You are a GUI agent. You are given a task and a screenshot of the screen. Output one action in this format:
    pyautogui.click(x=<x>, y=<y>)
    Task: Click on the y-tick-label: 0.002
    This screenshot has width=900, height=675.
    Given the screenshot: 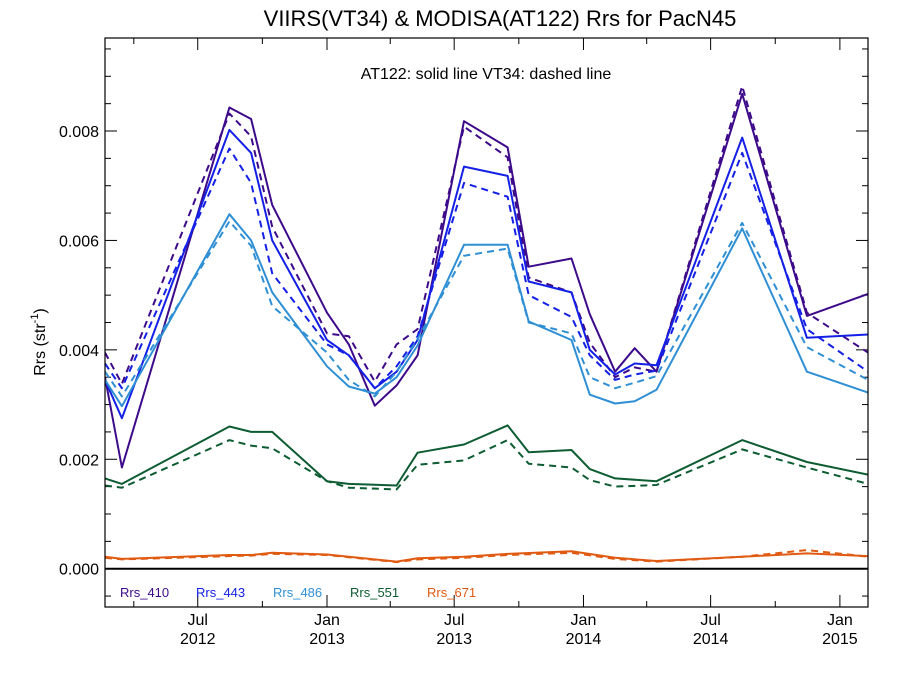 What is the action you would take?
    pyautogui.click(x=79, y=460)
    